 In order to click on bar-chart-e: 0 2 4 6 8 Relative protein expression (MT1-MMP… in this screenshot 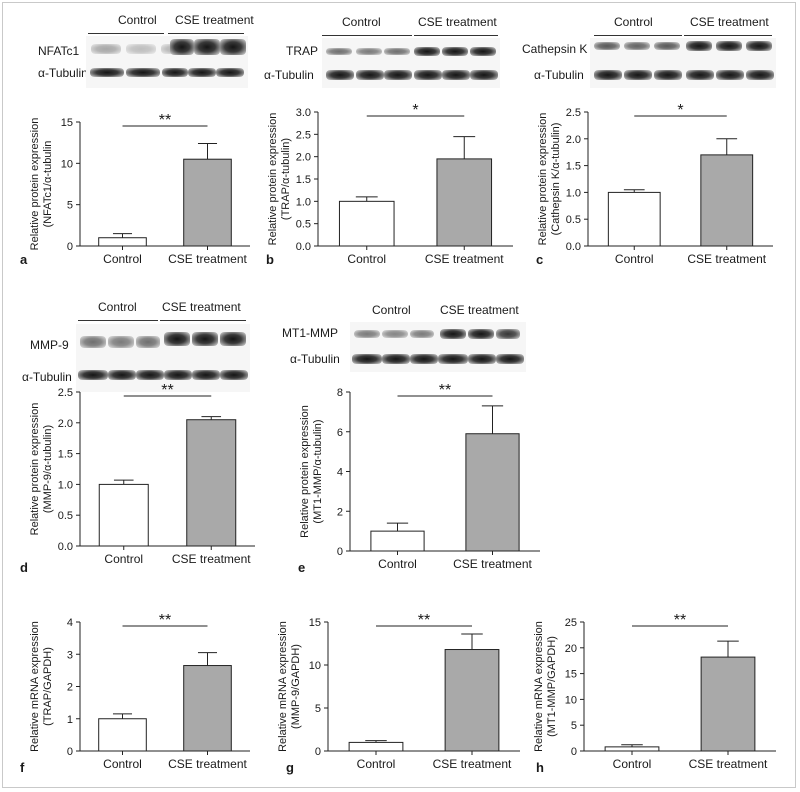, I will do `click(419, 476)`.